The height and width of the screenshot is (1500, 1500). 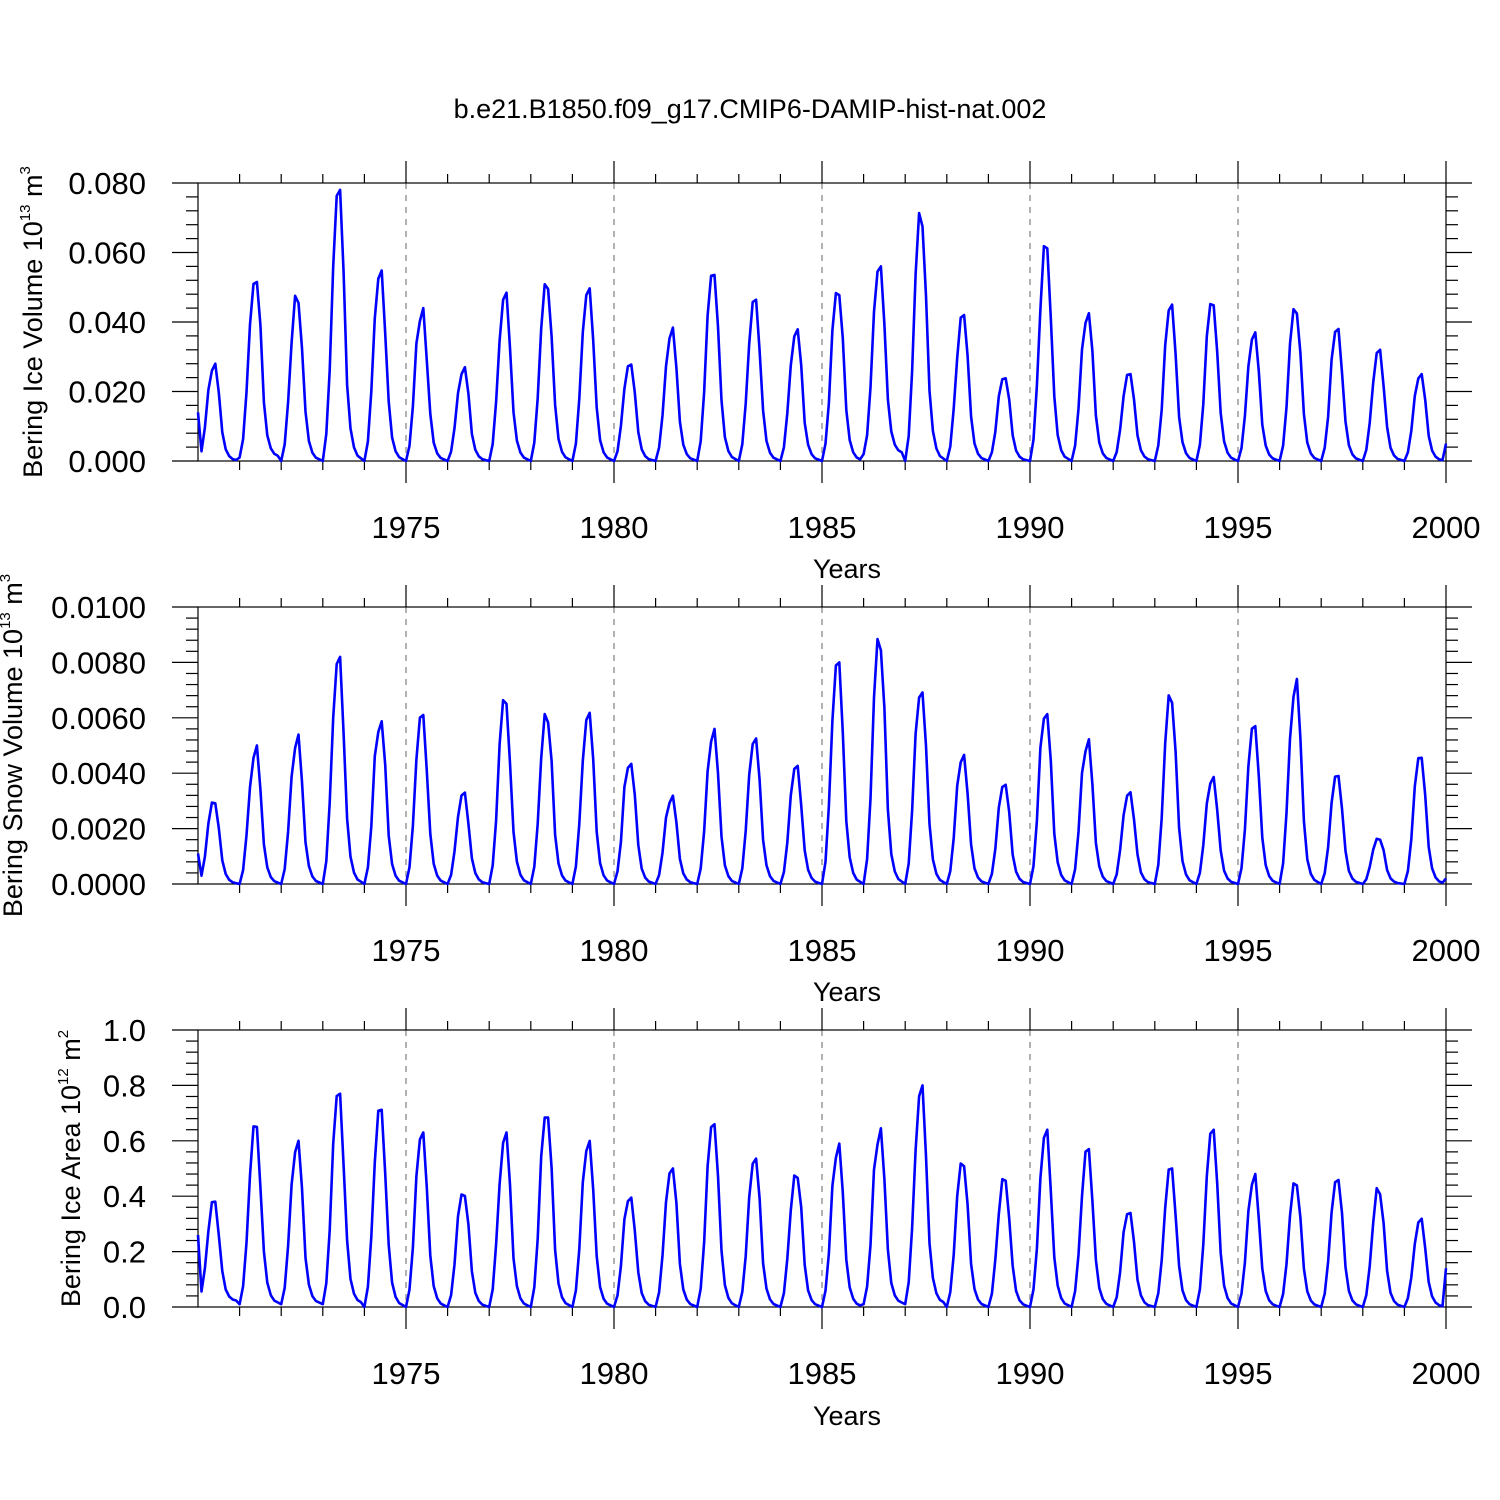 What do you see at coordinates (98, 718) in the screenshot?
I see `y-tick-label: 0.0060` at bounding box center [98, 718].